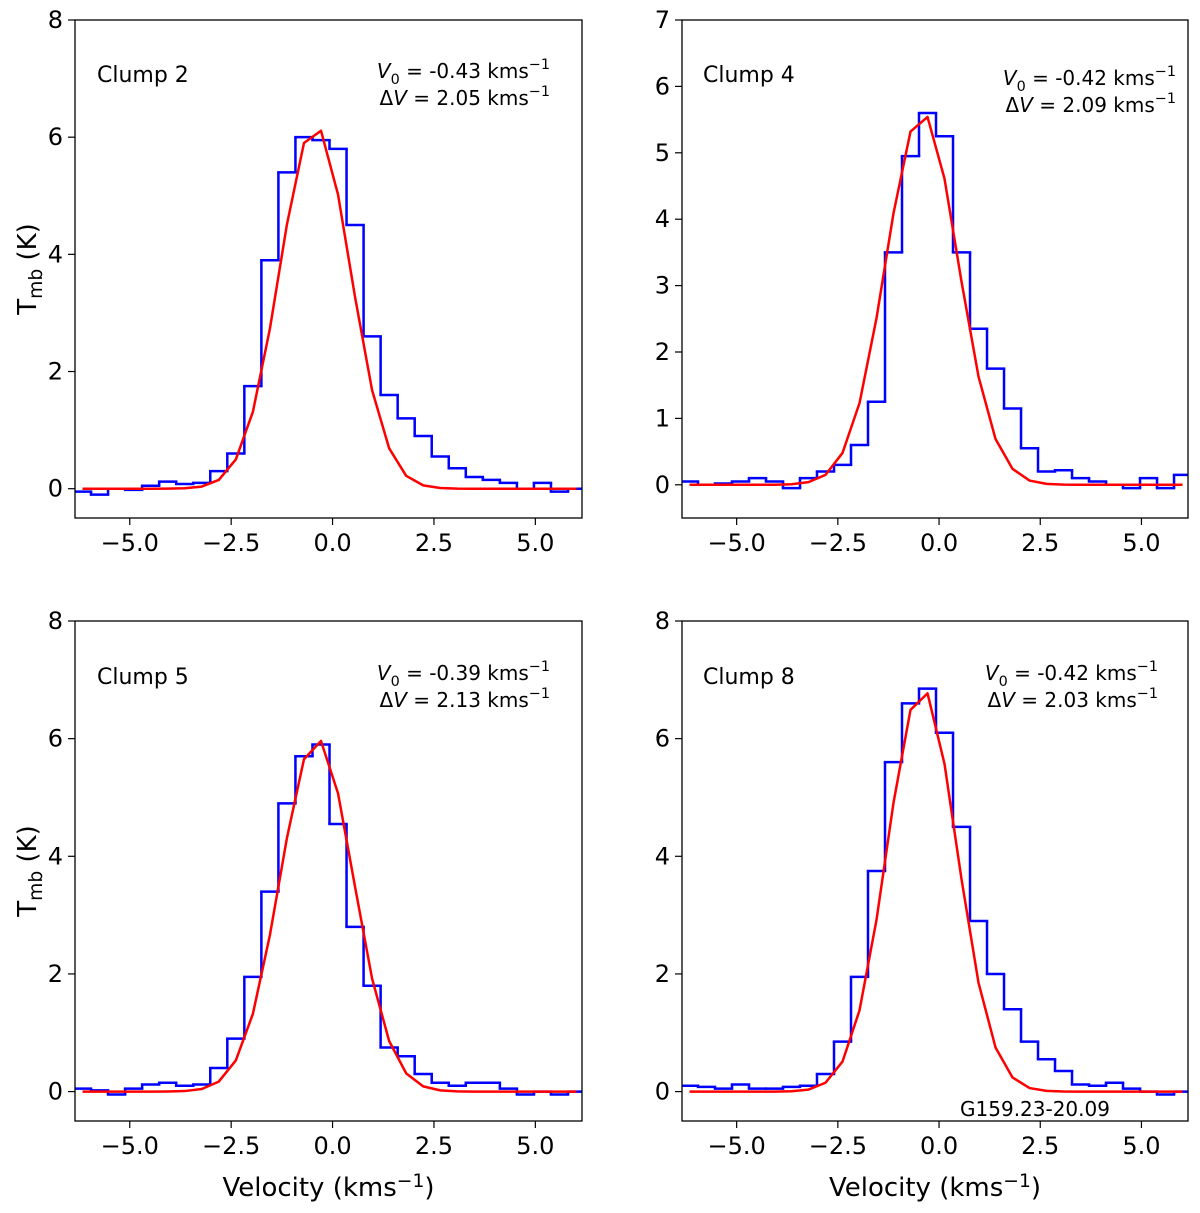  What do you see at coordinates (1073, 699) in the screenshot?
I see `annotation-dv: ΔV = 2.03 kms−1` at bounding box center [1073, 699].